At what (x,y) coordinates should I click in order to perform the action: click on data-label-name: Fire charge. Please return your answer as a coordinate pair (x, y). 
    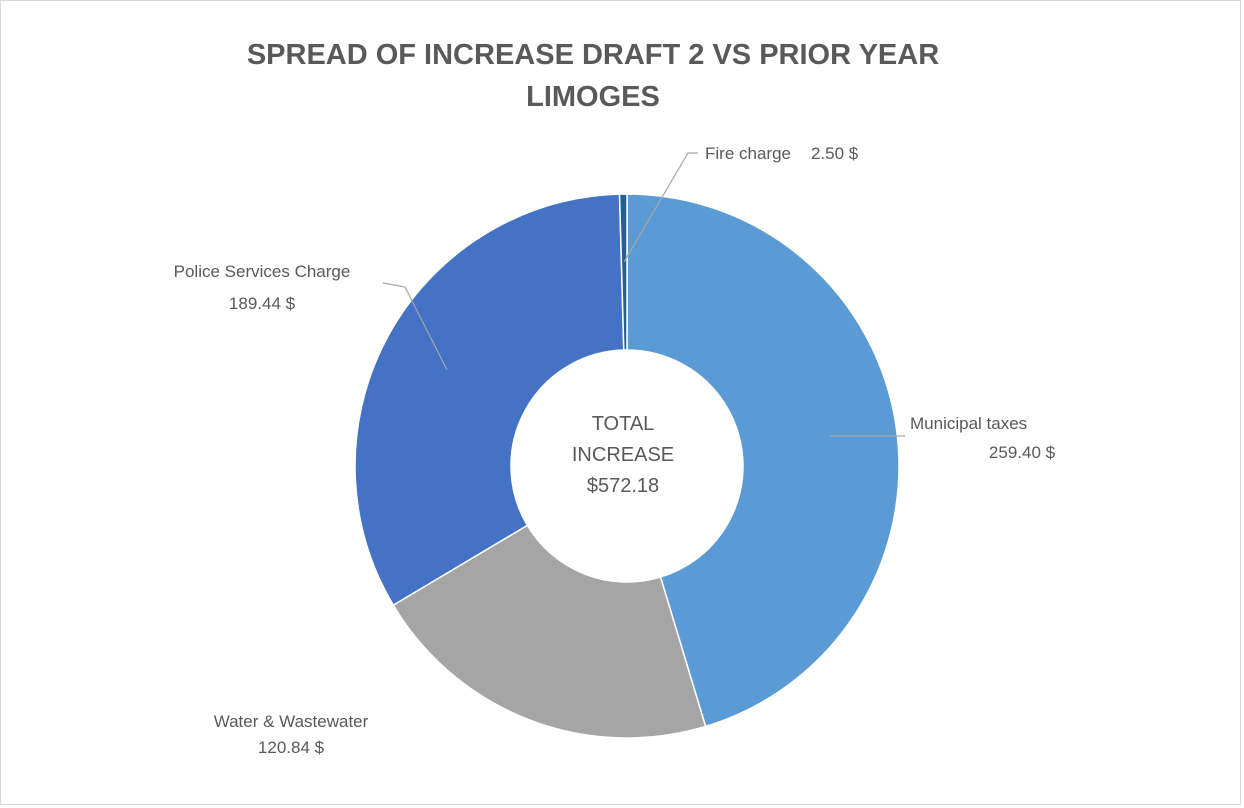
    Looking at the image, I should click on (748, 153).